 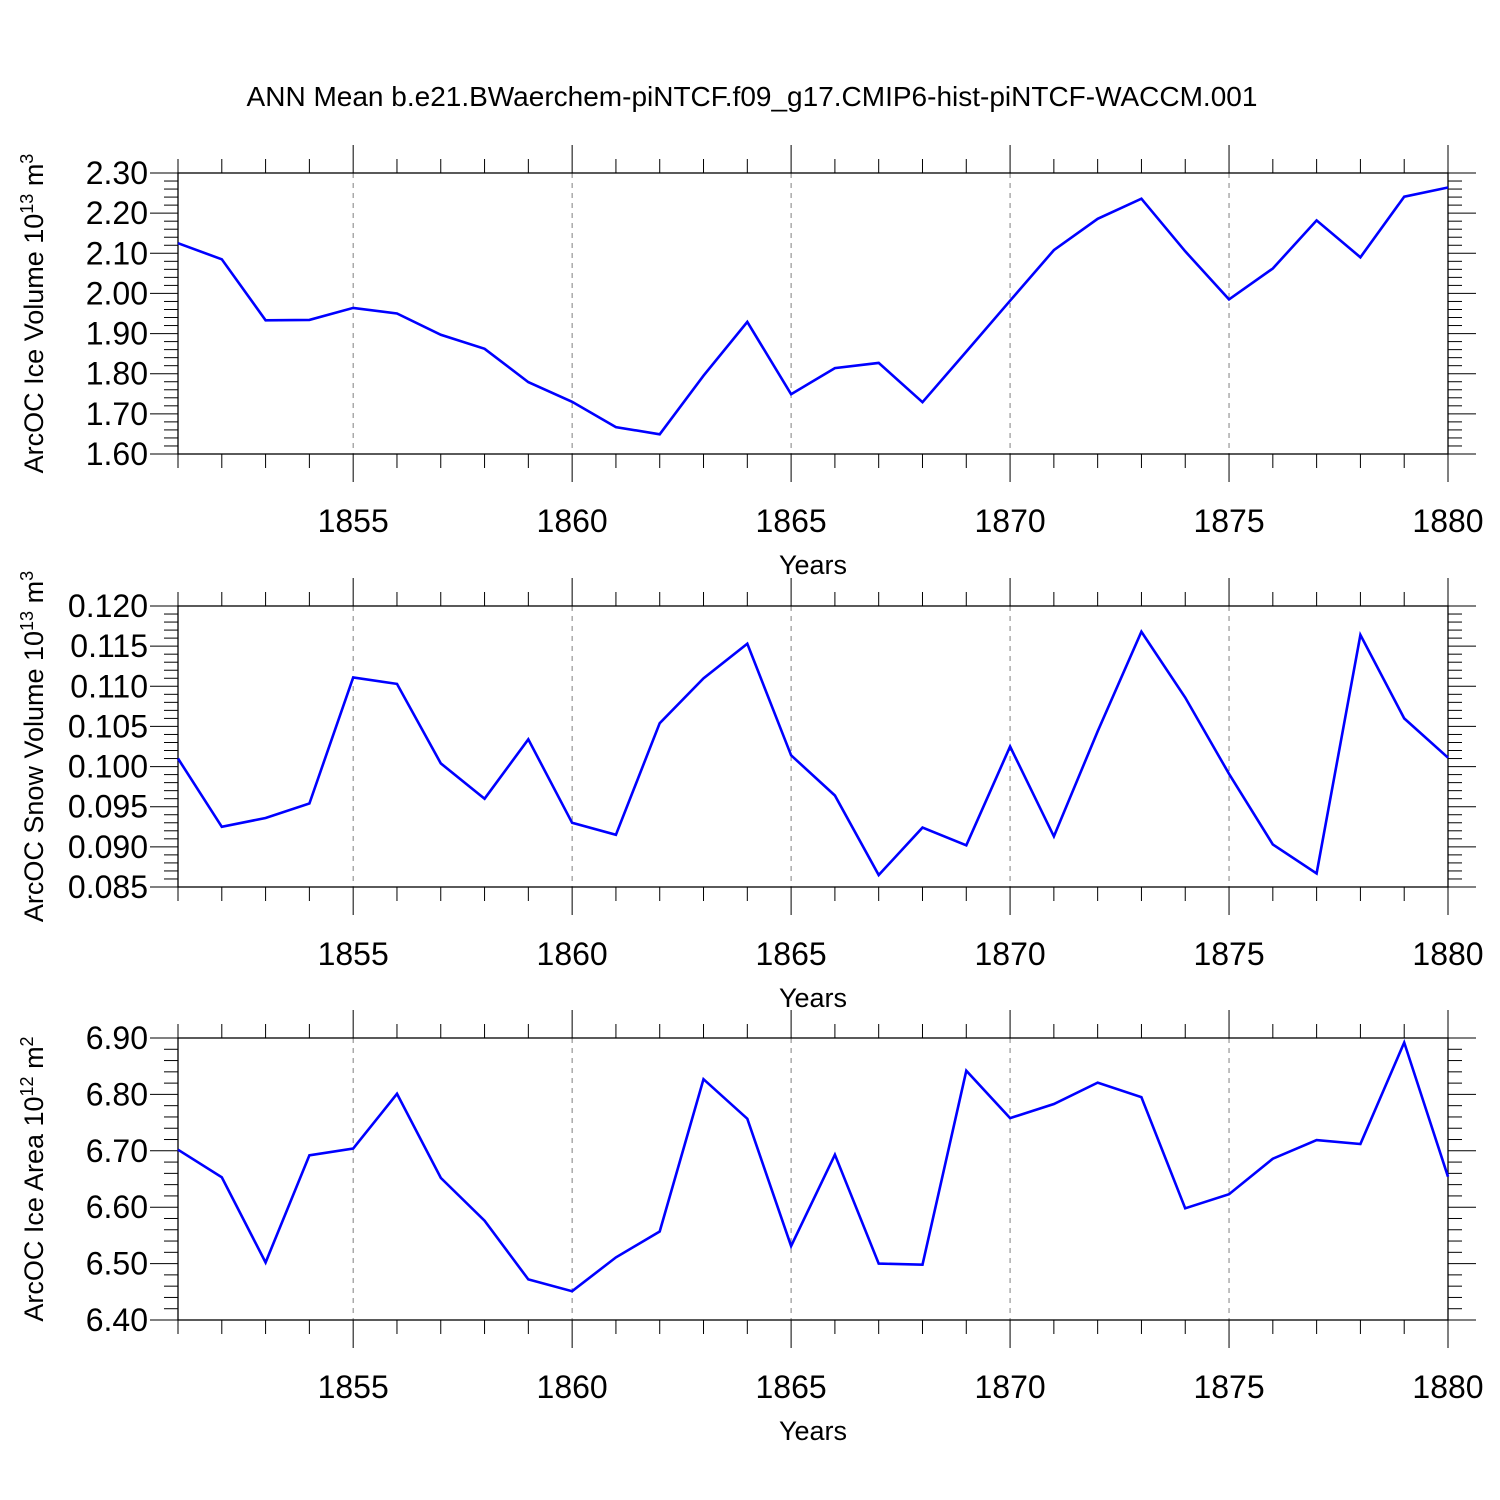 I want to click on y-tick-label: 0.095, so click(x=108, y=807).